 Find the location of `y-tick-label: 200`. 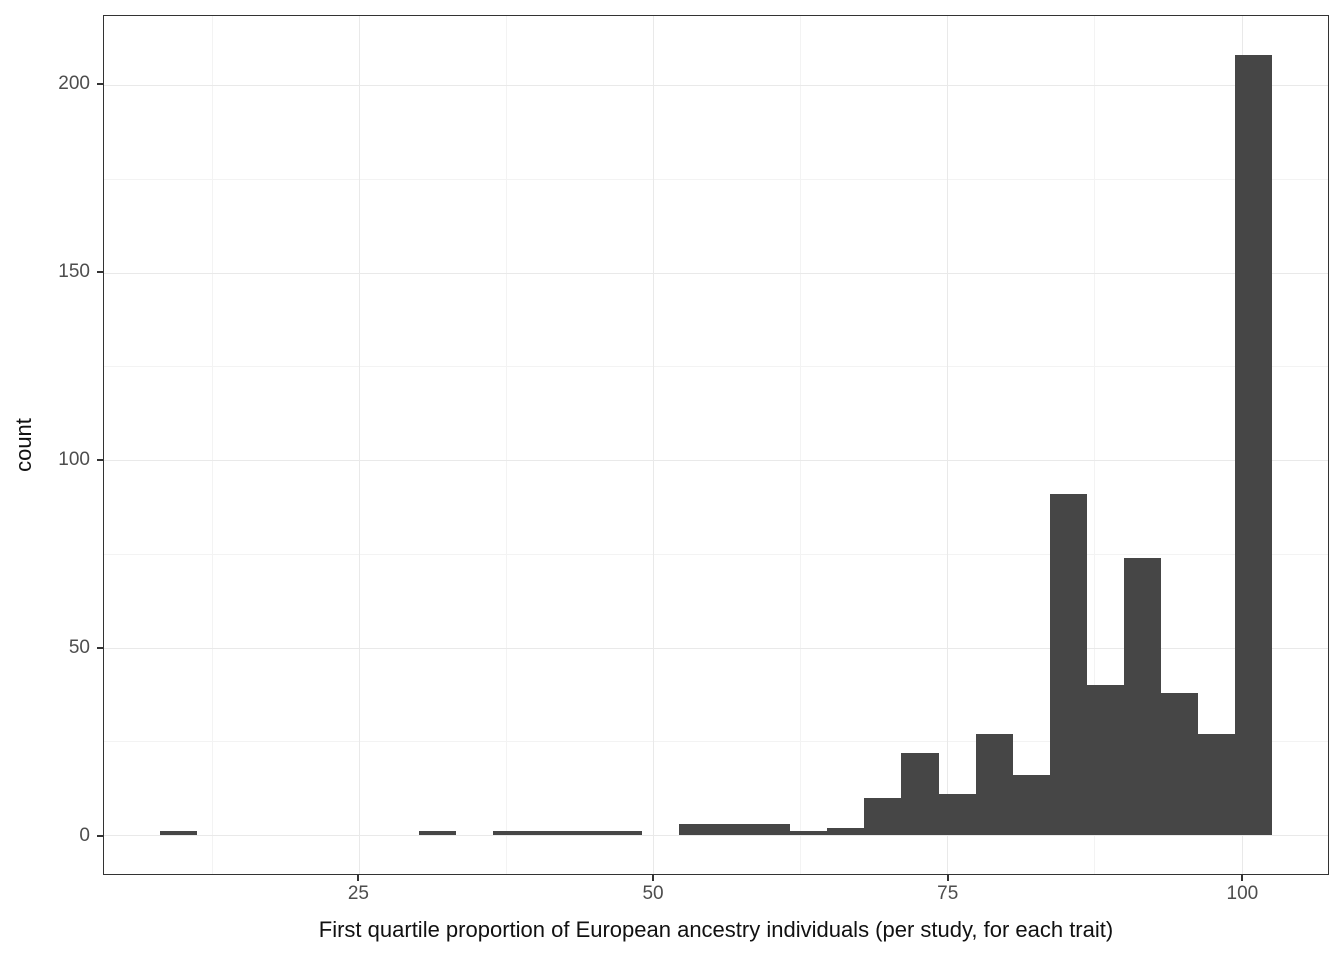

y-tick-label: 200 is located at coordinates (74, 84).